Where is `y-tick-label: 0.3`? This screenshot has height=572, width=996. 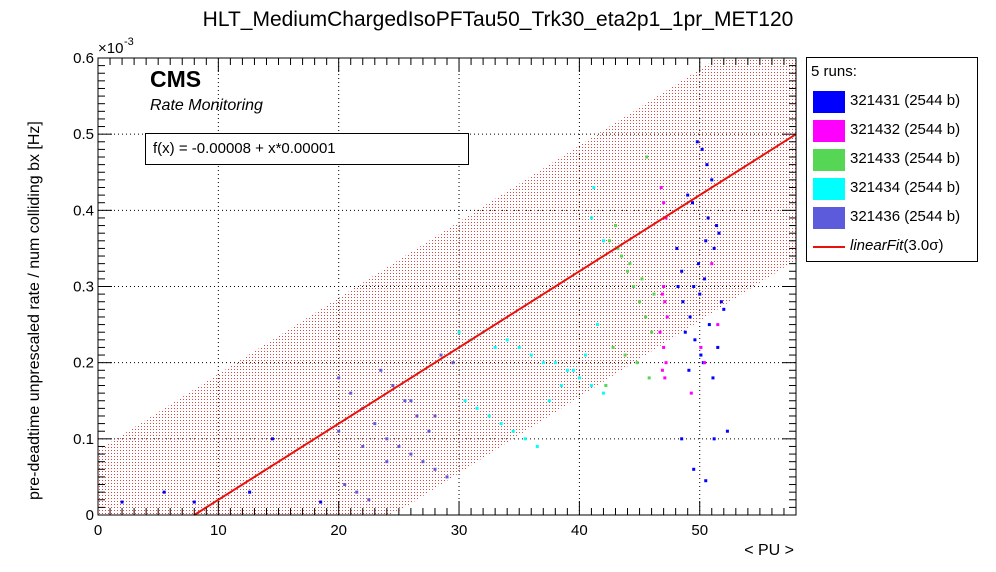
y-tick-label: 0.3 is located at coordinates (83, 287).